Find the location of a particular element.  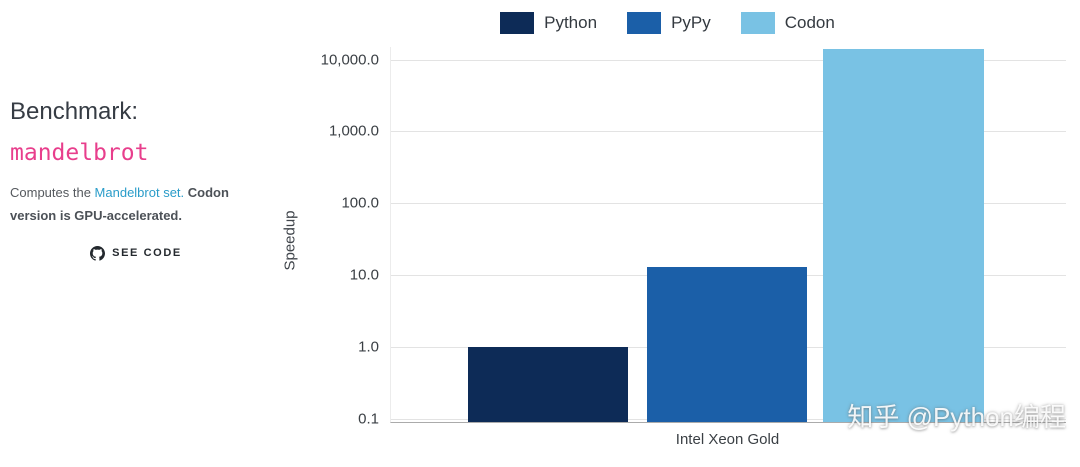

mandelbrot-set-link: Mandelbrot set. is located at coordinates (139, 192).